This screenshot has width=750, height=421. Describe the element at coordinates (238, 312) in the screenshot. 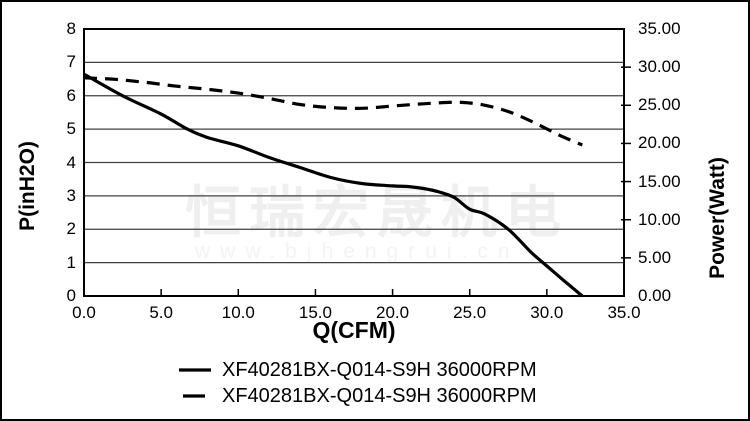

I see `x-axis-tick-label: 10.0` at that location.